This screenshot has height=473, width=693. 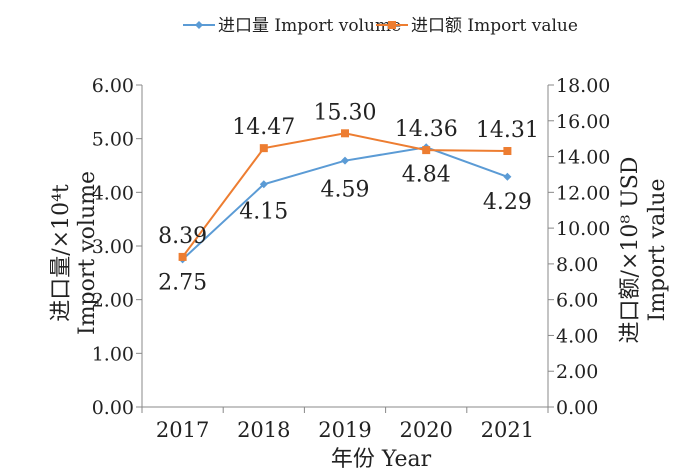 What do you see at coordinates (425, 430) in the screenshot?
I see `x-tick-label: 2020` at bounding box center [425, 430].